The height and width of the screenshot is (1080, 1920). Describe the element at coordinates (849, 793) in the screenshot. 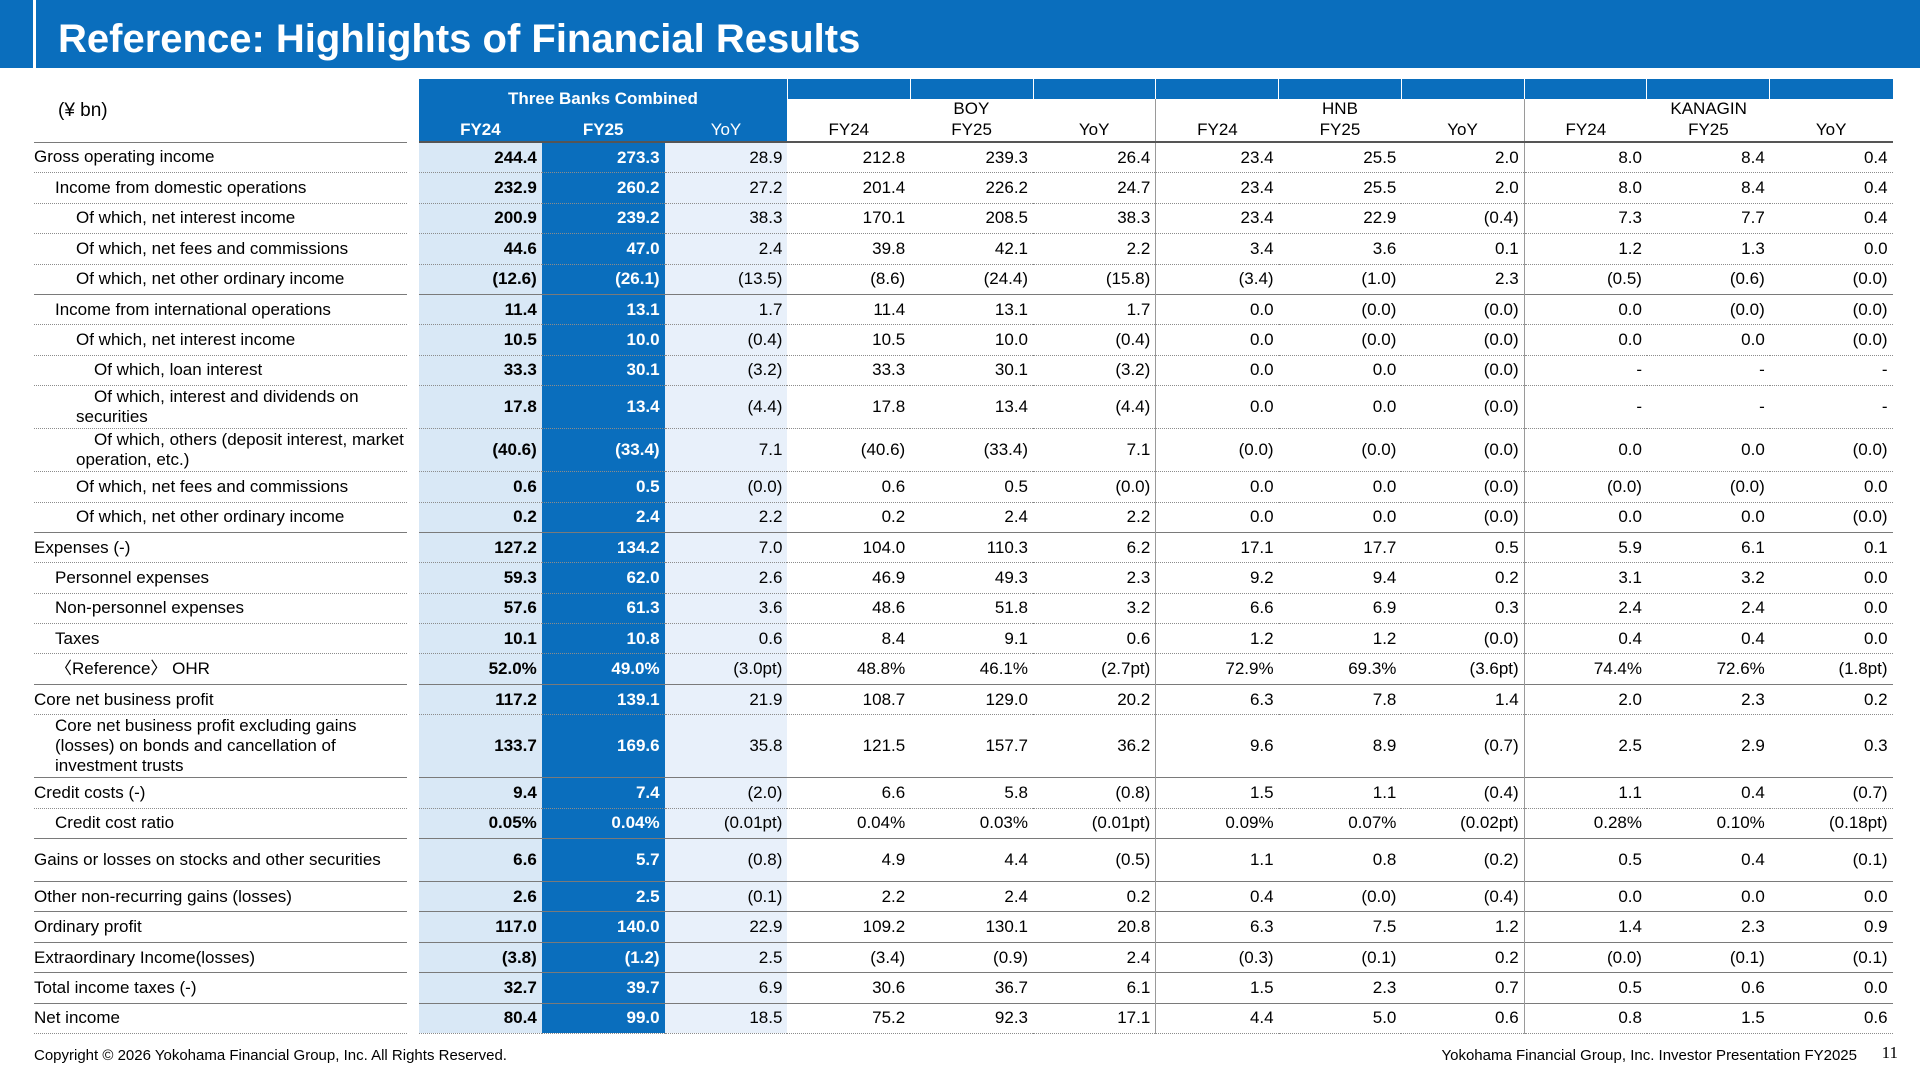

I see `cell-boy-fy24: 6.6` at that location.